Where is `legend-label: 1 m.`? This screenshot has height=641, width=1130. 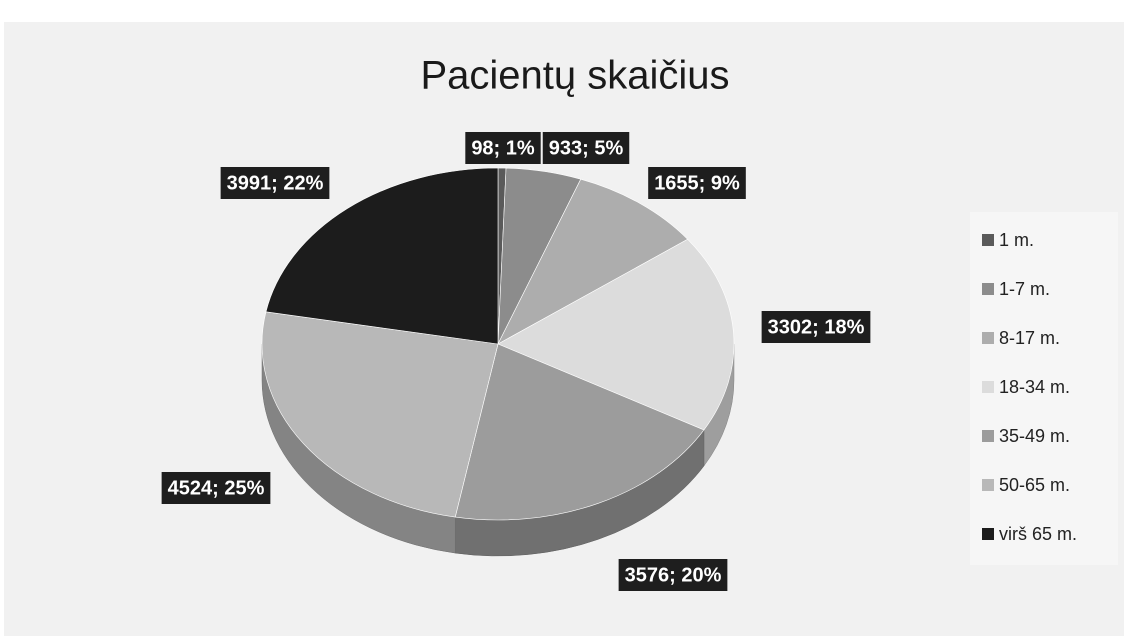
legend-label: 1 m. is located at coordinates (1016, 240).